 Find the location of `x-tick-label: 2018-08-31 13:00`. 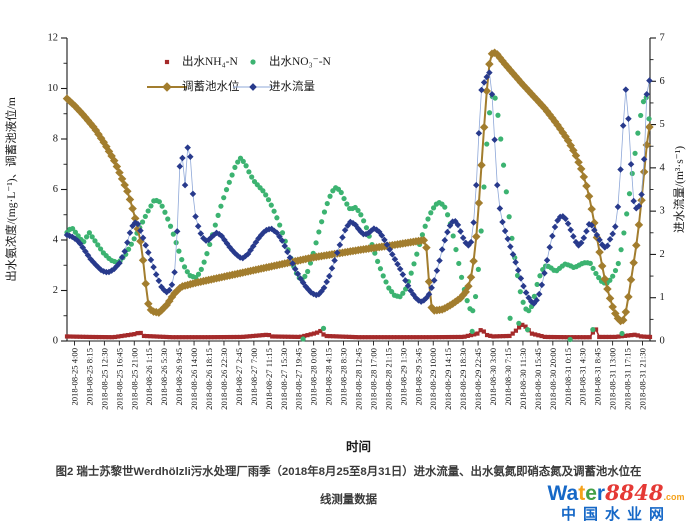

x-tick-label: 2018-08-31 13:00 is located at coordinates (613, 379).